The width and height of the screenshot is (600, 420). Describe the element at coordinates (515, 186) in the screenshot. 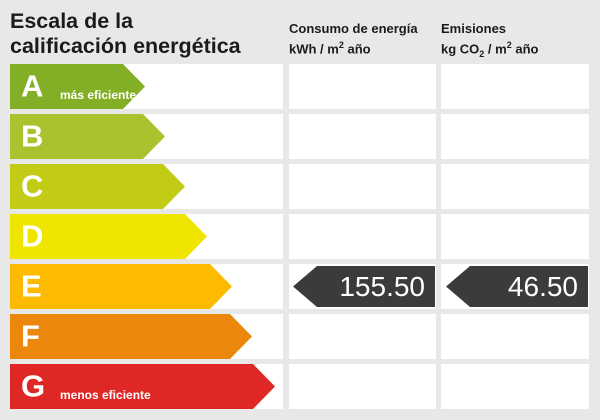

I see `emissions-cell-c` at that location.